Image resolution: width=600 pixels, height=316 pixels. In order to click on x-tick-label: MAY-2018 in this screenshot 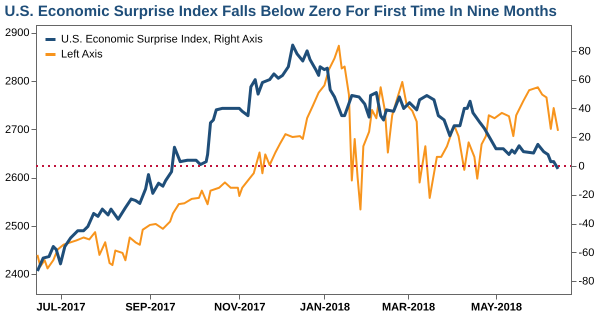, I will do `click(496, 308)`.